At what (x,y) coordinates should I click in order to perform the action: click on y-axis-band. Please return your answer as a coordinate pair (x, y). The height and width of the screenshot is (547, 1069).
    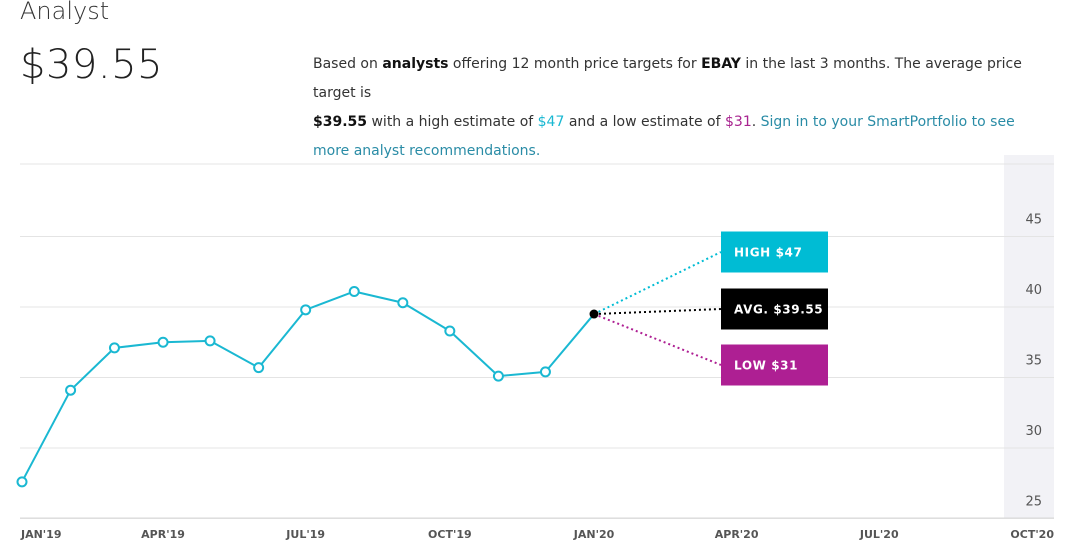
    Looking at the image, I should click on (1029, 336).